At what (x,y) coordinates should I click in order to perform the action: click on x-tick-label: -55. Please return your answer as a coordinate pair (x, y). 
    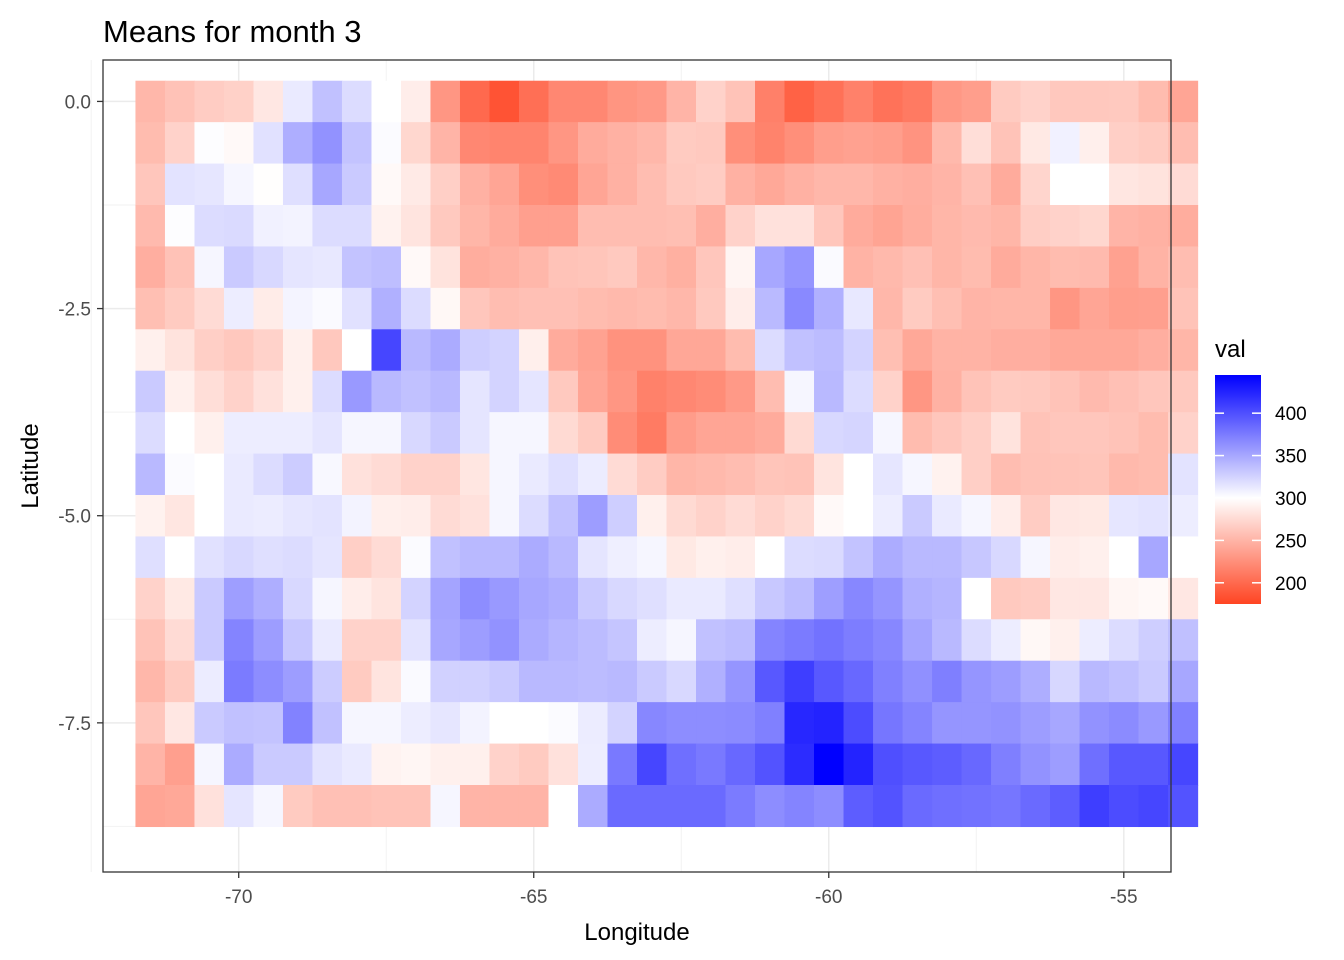
    Looking at the image, I should click on (1123, 897).